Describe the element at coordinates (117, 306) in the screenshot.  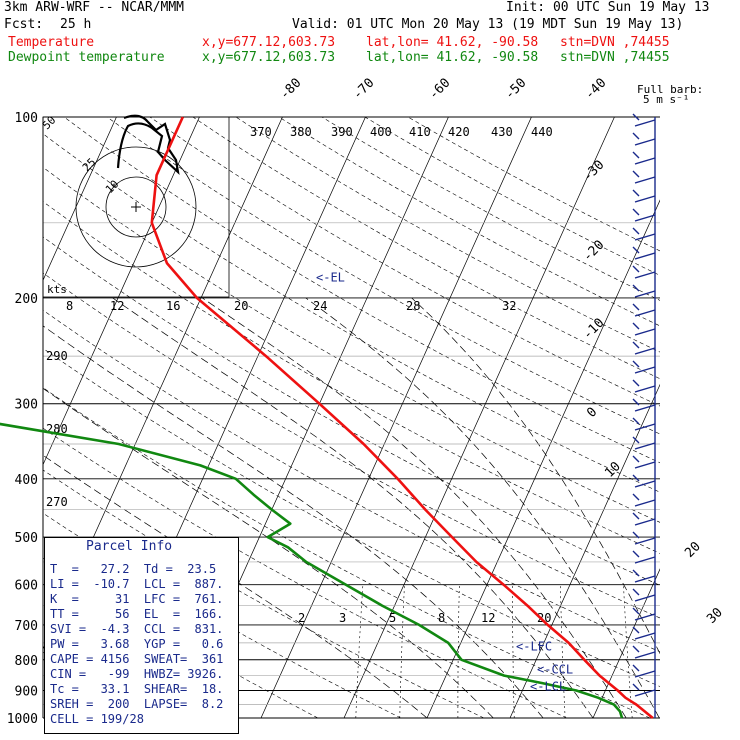
I see `hodo-speed-label: 12` at that location.